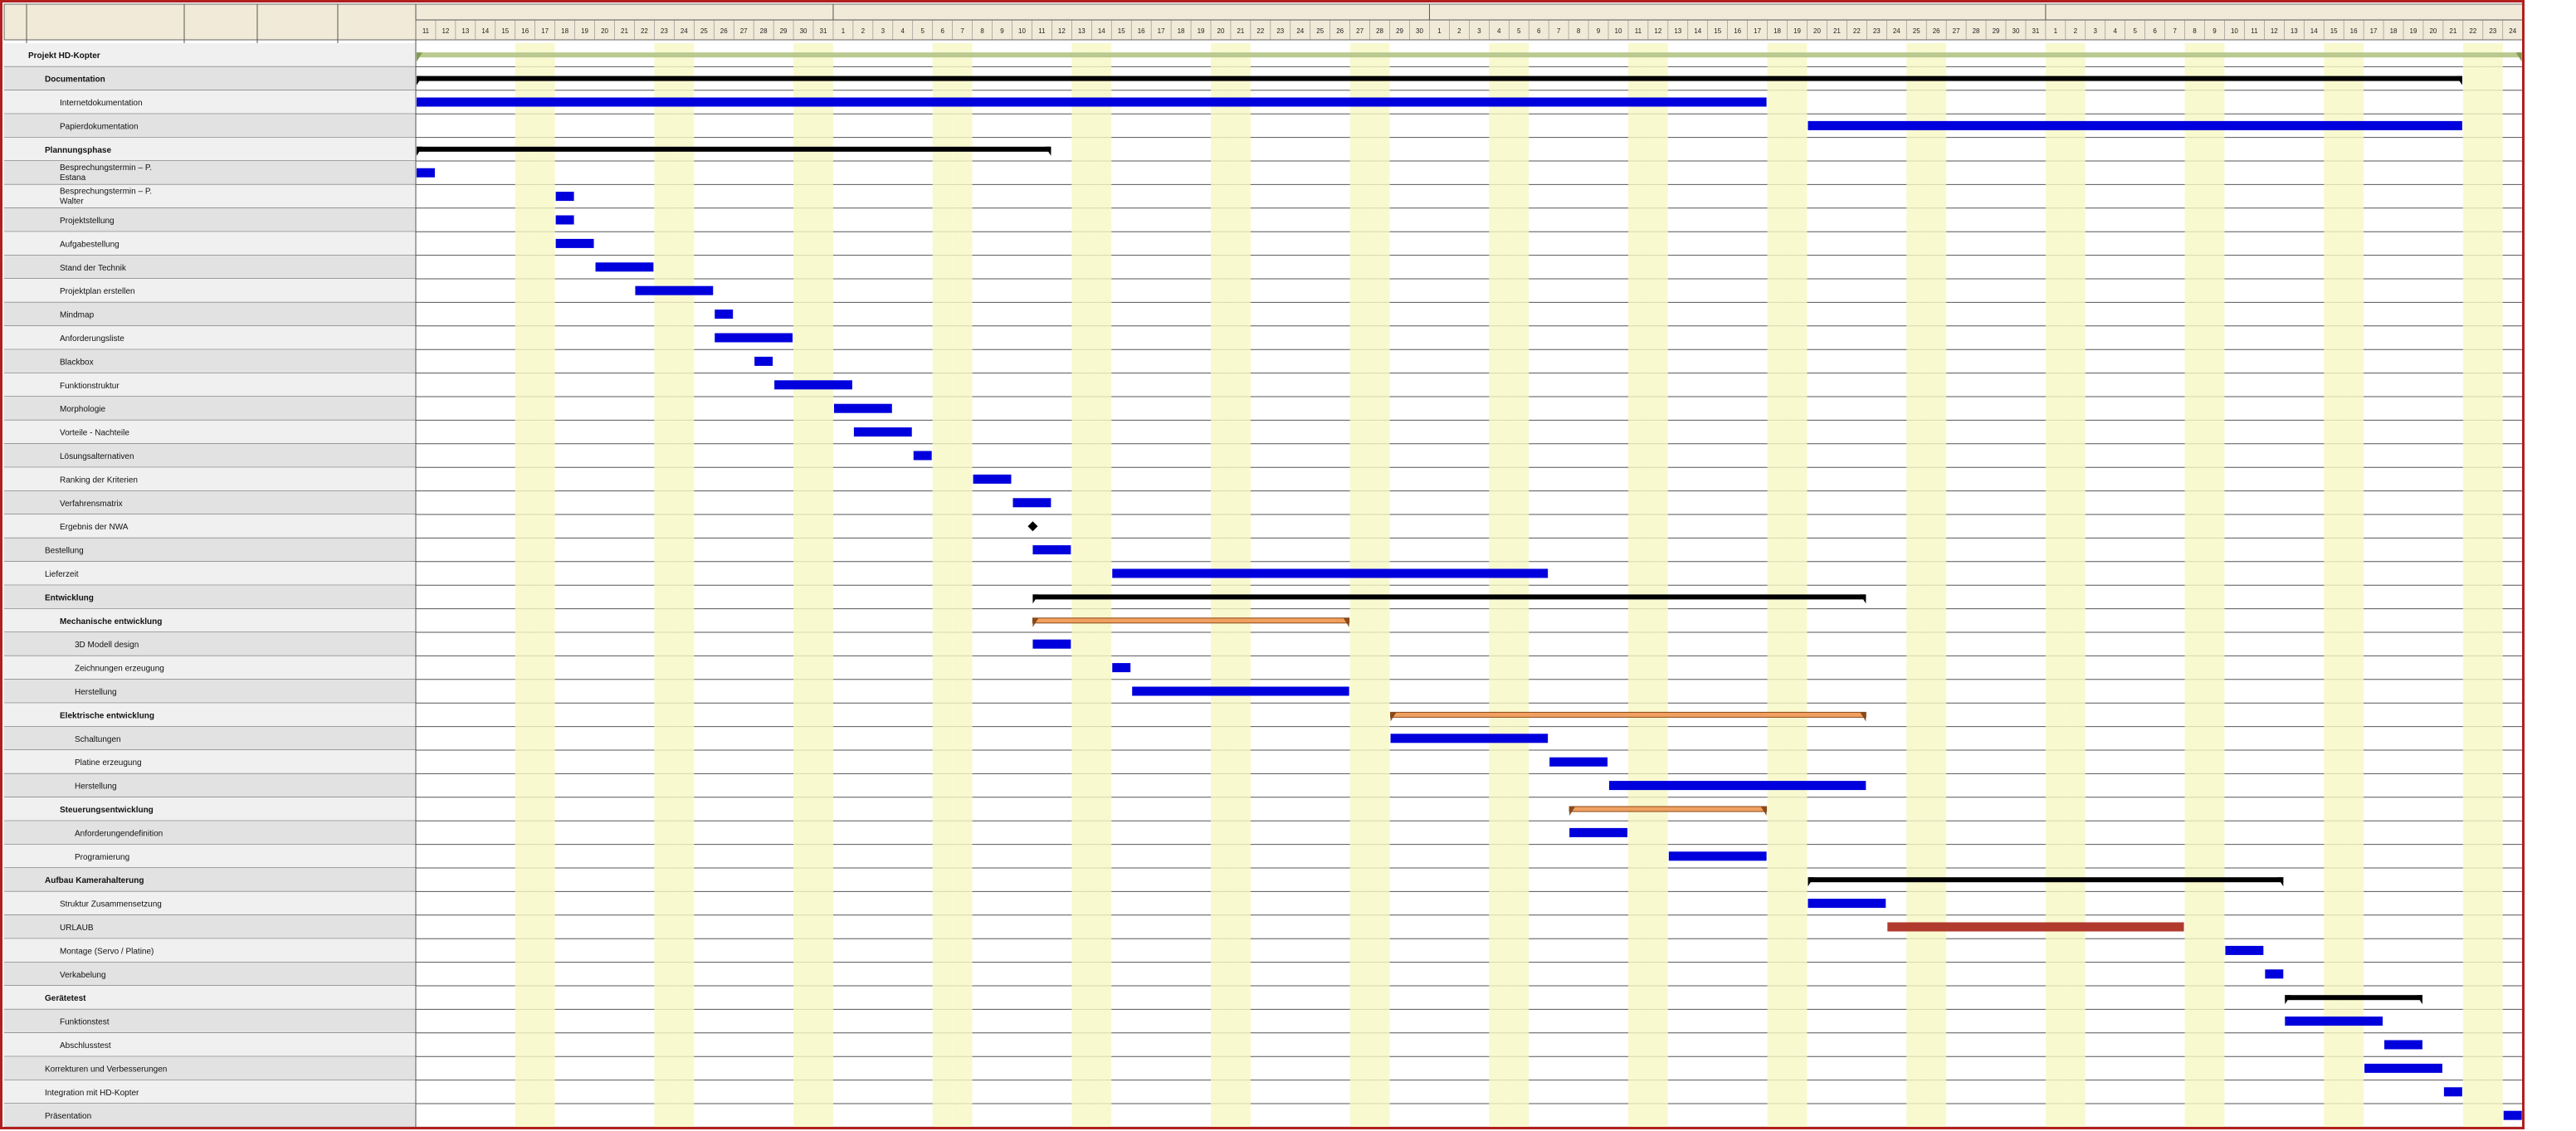  Describe the element at coordinates (445, 31) in the screenshot. I see `day-tick-label: 12` at that location.